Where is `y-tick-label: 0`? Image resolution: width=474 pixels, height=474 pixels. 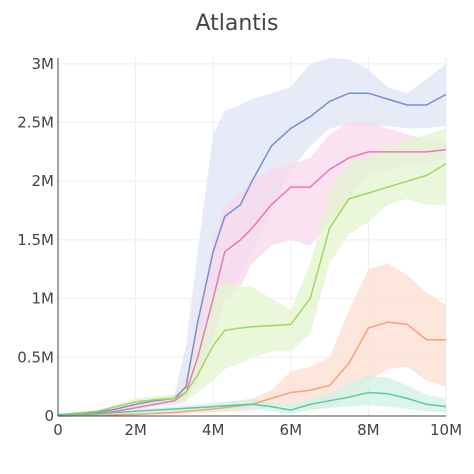
y-tick-label: 0 is located at coordinates (49, 416).